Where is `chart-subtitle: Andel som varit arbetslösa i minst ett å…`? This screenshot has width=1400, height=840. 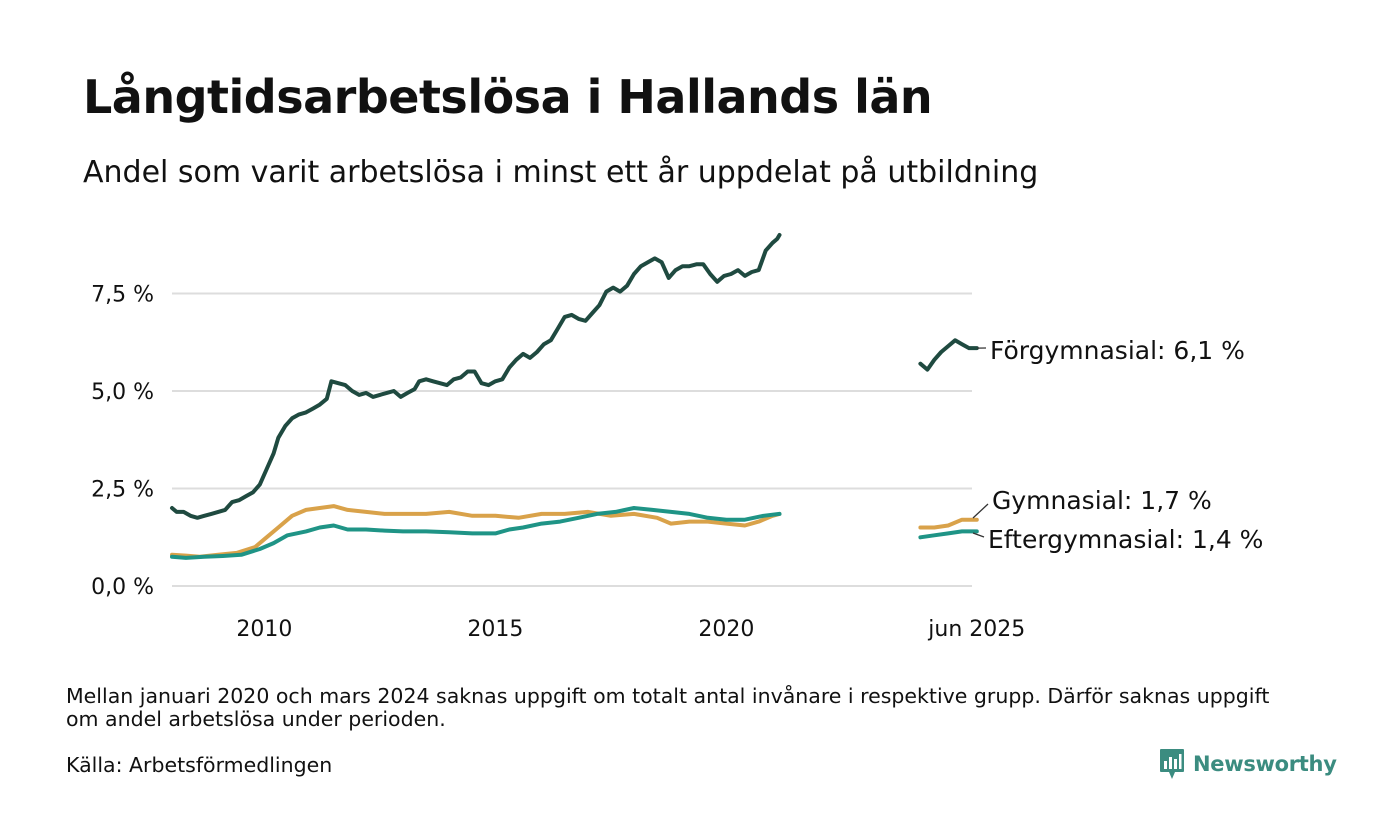
chart-subtitle: Andel som varit arbetslösa i minst ett å… is located at coordinates (561, 172).